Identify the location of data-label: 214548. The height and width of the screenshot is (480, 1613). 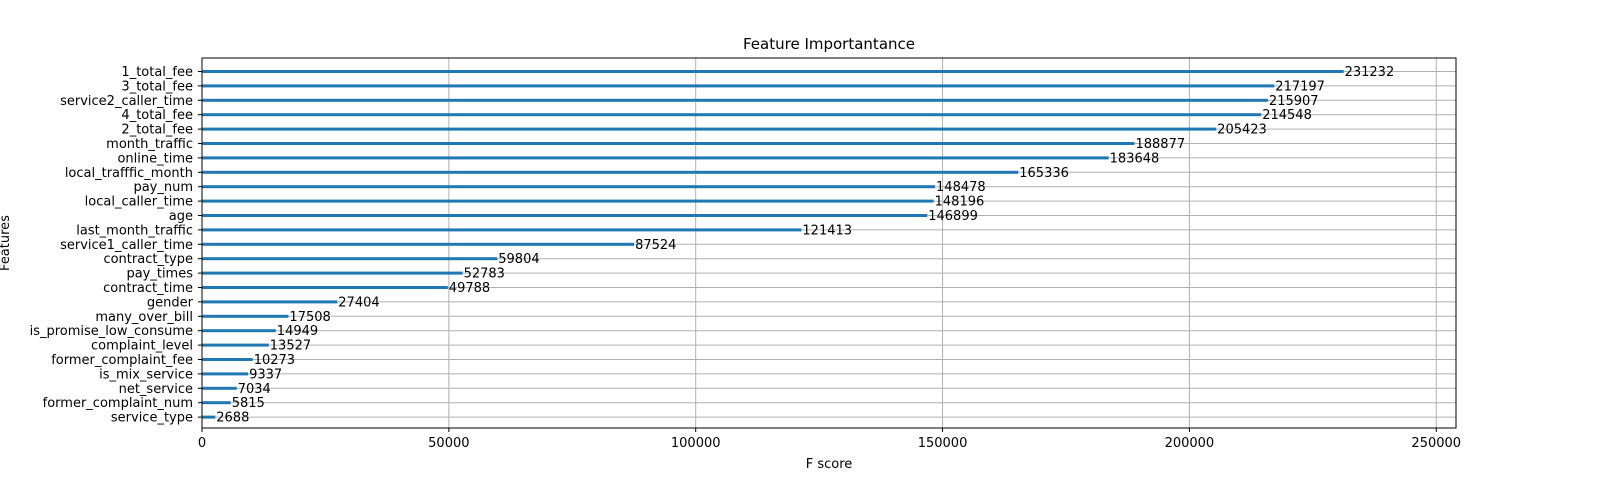
(1287, 115).